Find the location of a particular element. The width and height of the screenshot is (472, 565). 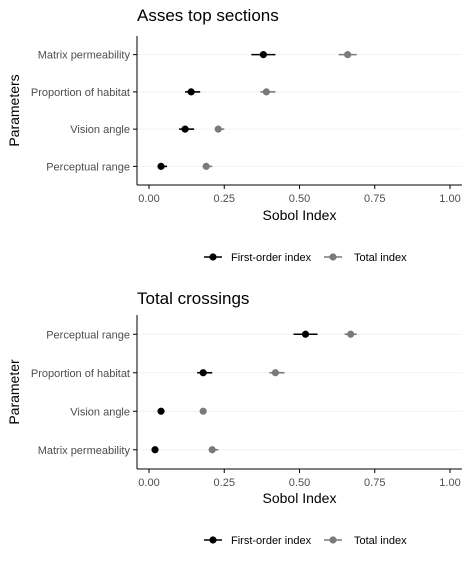

y-axis-label: Parameters is located at coordinates (14, 110).